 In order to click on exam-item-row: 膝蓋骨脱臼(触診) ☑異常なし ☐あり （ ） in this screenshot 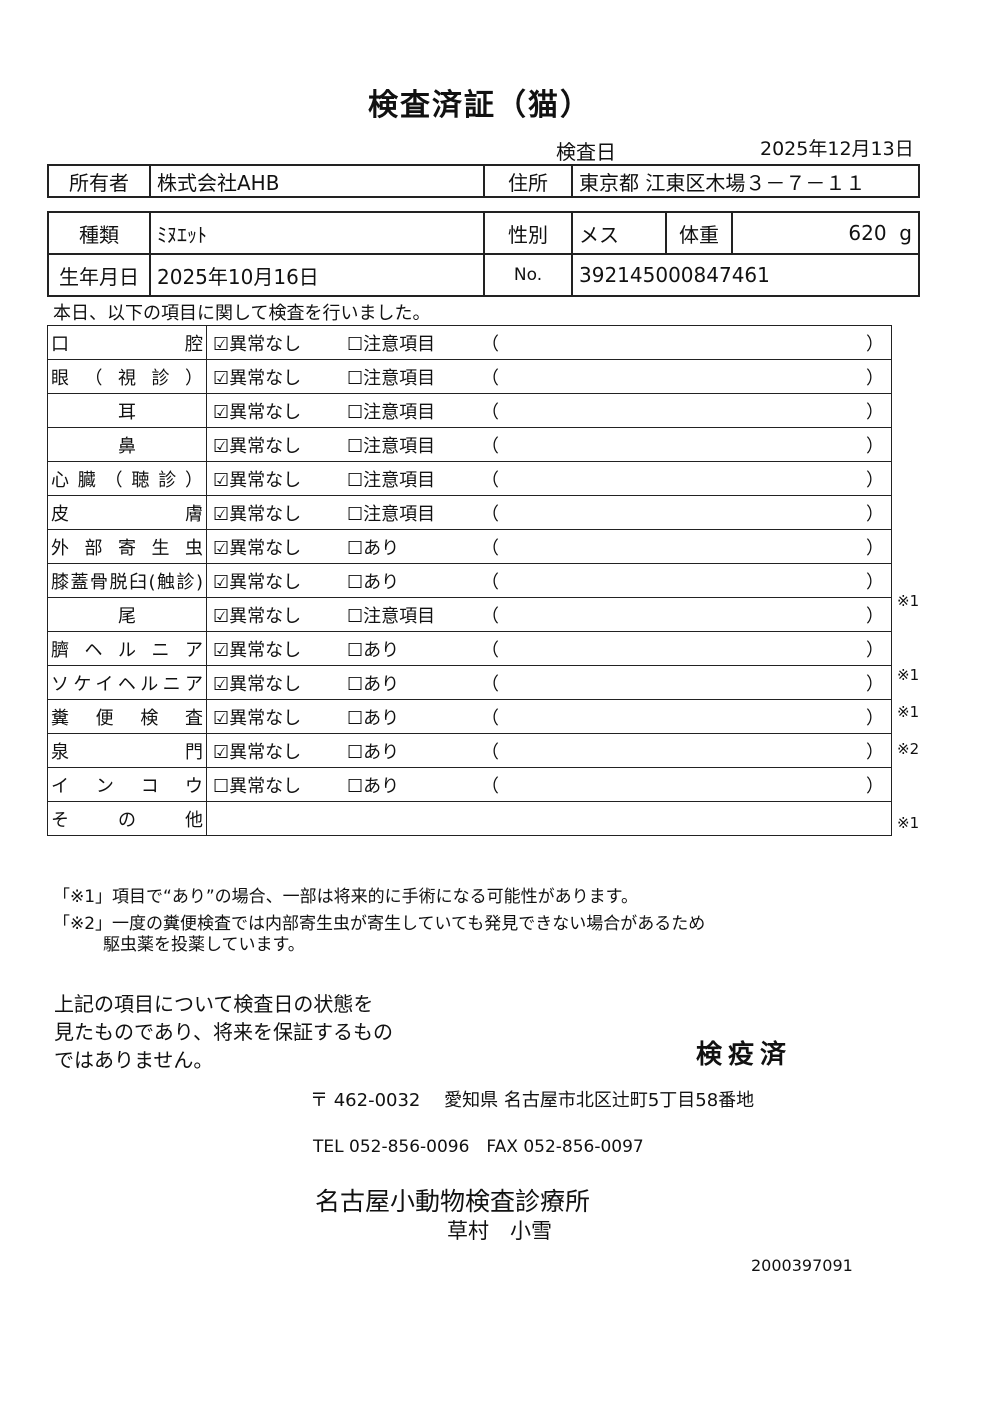, I will do `click(469, 580)`.